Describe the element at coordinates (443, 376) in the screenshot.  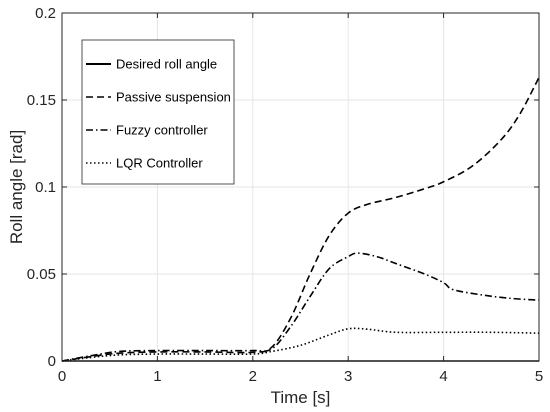
I see `x-tick-label: 4` at that location.